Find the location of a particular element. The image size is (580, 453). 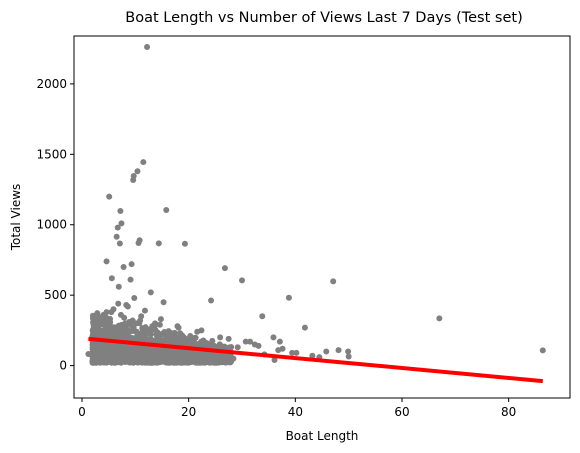

x-tick-label: 80 is located at coordinates (508, 412).